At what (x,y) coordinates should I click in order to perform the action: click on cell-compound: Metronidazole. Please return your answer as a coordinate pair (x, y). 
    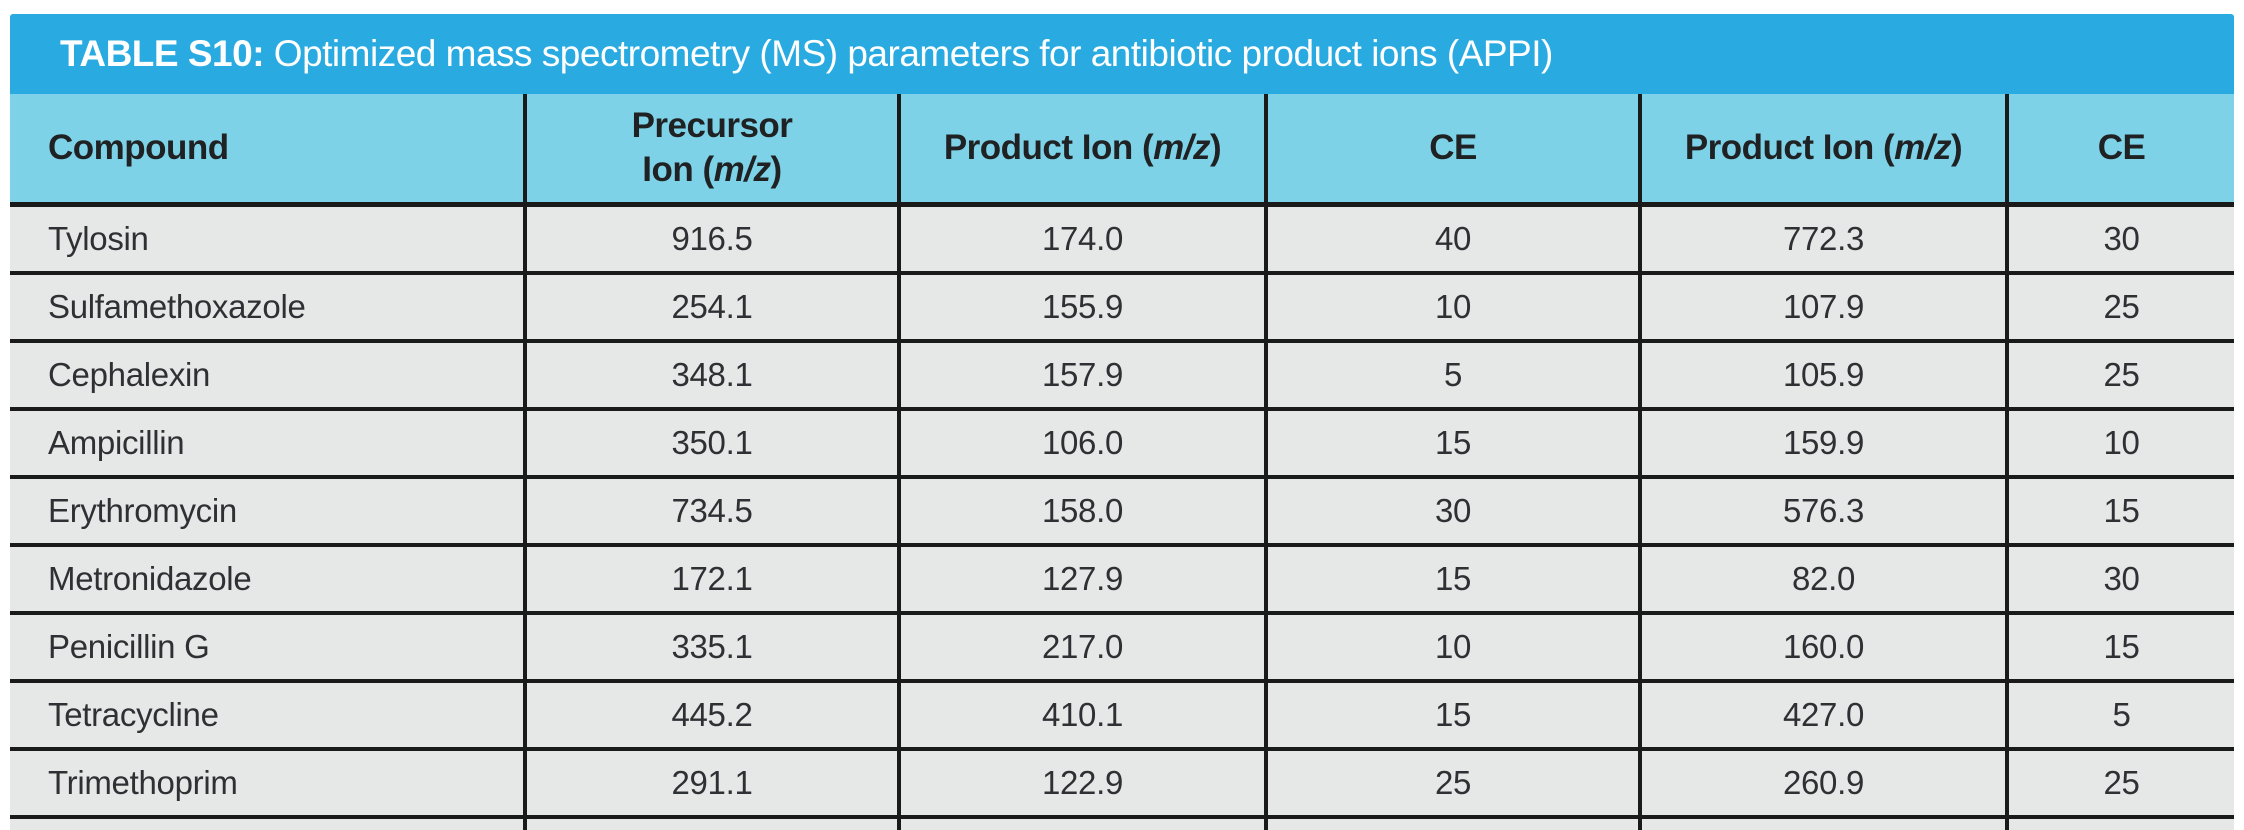
    Looking at the image, I should click on (267, 580).